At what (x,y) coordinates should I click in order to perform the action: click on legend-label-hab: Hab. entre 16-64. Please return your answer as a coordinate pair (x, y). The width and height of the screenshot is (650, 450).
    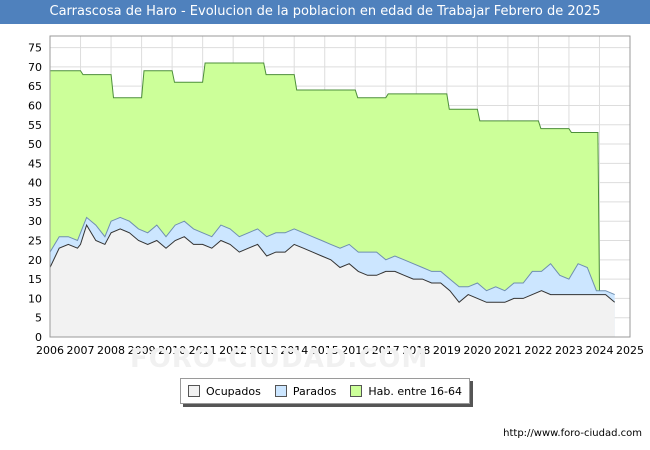
    Looking at the image, I should click on (415, 391).